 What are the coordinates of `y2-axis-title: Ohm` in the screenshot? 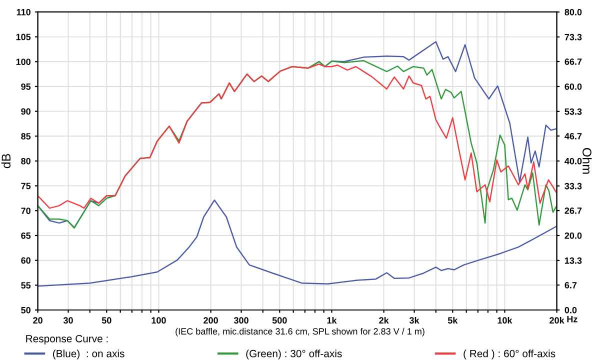 It's located at (587, 161).